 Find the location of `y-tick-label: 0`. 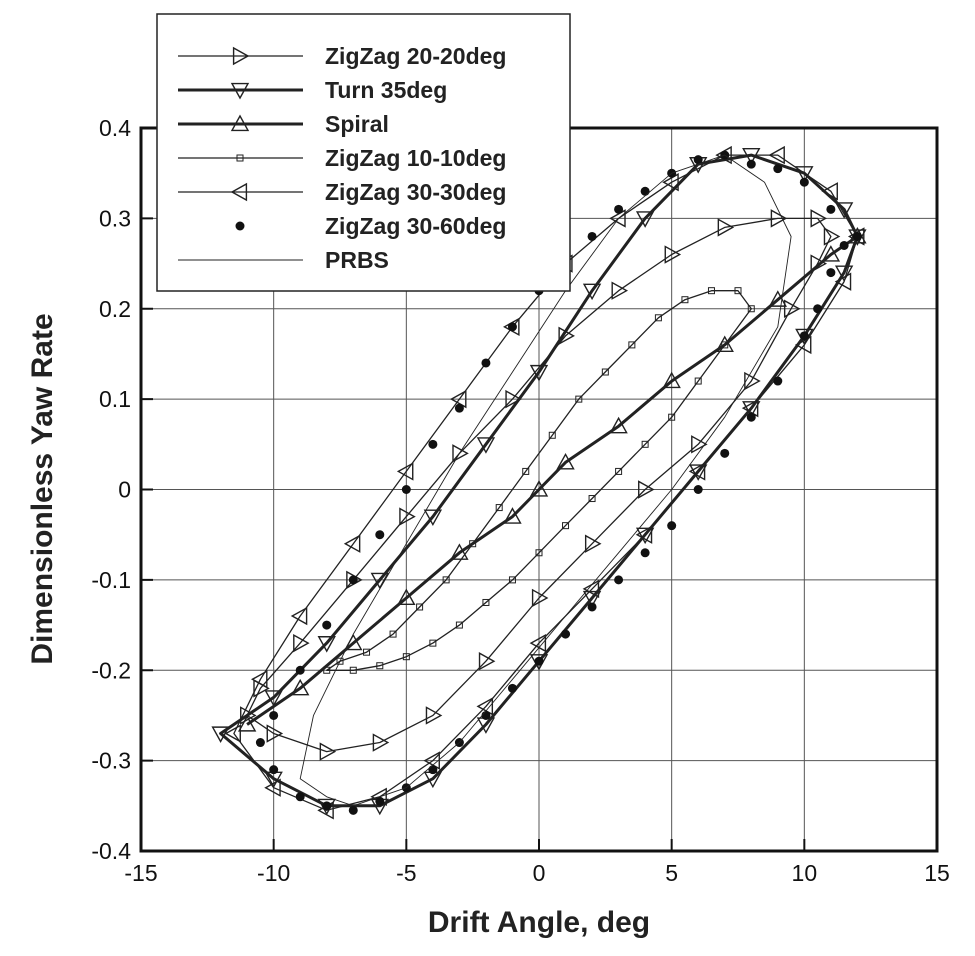

y-tick-label: 0 is located at coordinates (124, 490).